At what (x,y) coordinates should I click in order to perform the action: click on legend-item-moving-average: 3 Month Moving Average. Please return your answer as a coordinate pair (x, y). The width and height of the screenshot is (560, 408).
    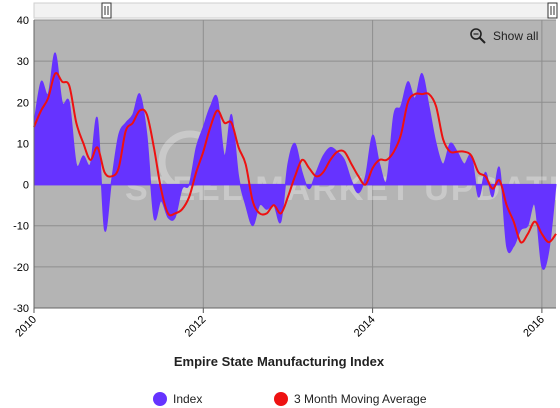
    Looking at the image, I should click on (350, 399).